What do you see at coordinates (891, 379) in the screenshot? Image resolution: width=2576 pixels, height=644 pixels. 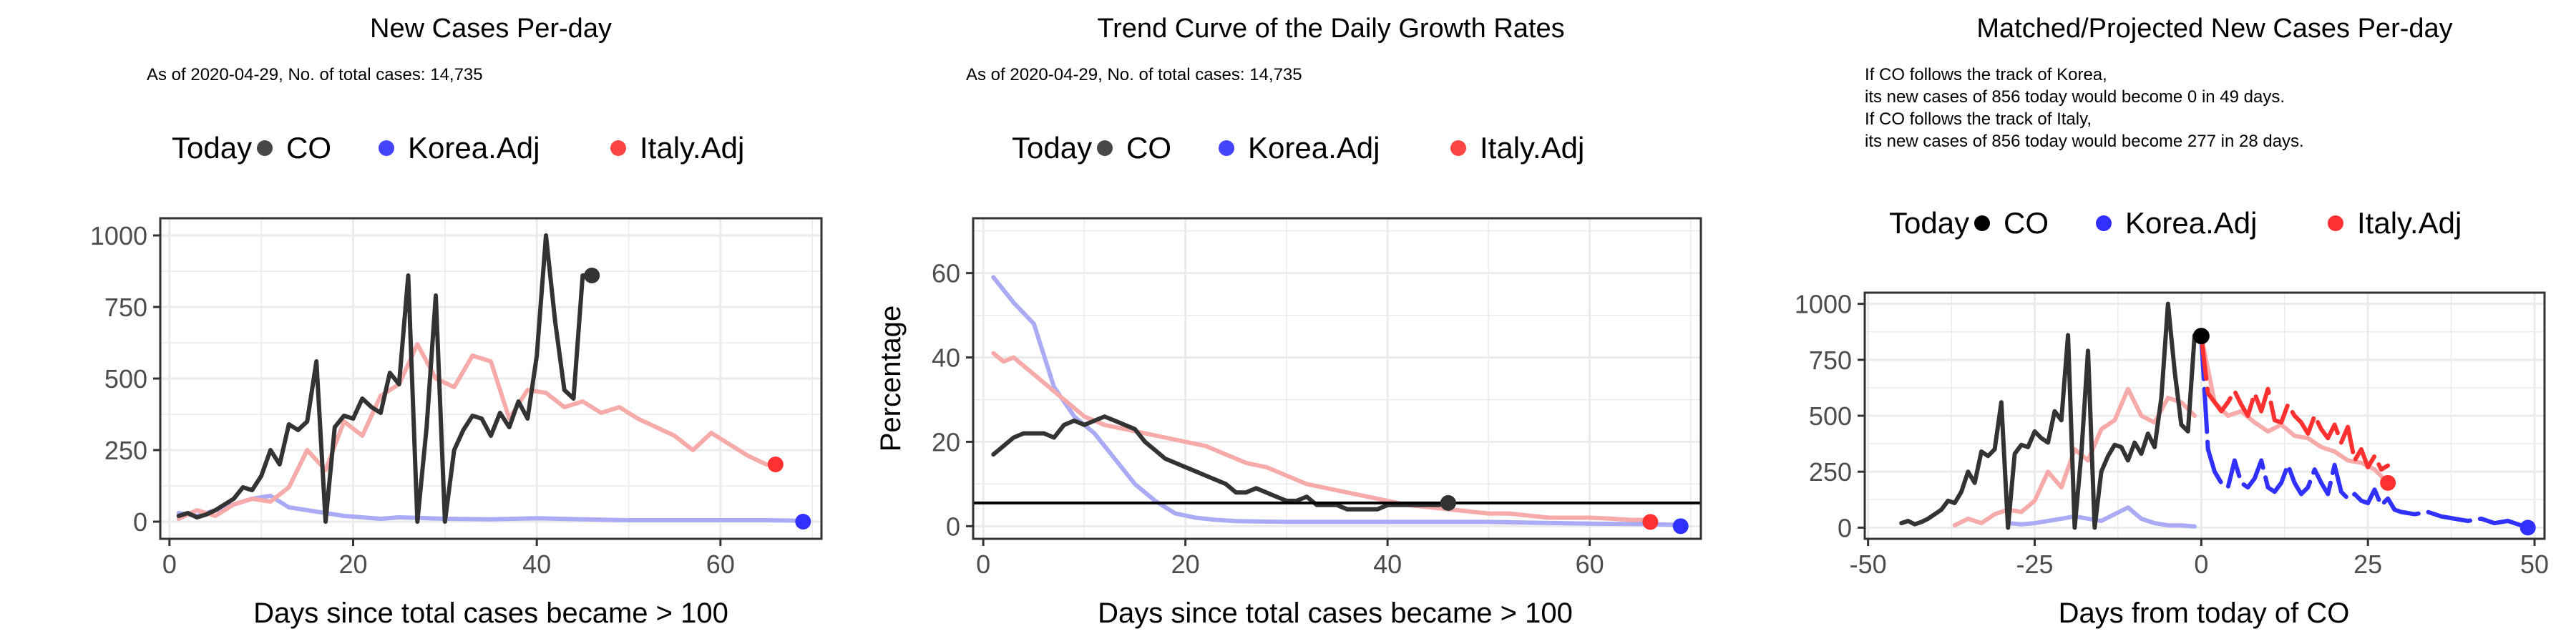 I see `y-axis-label: Percentage` at bounding box center [891, 379].